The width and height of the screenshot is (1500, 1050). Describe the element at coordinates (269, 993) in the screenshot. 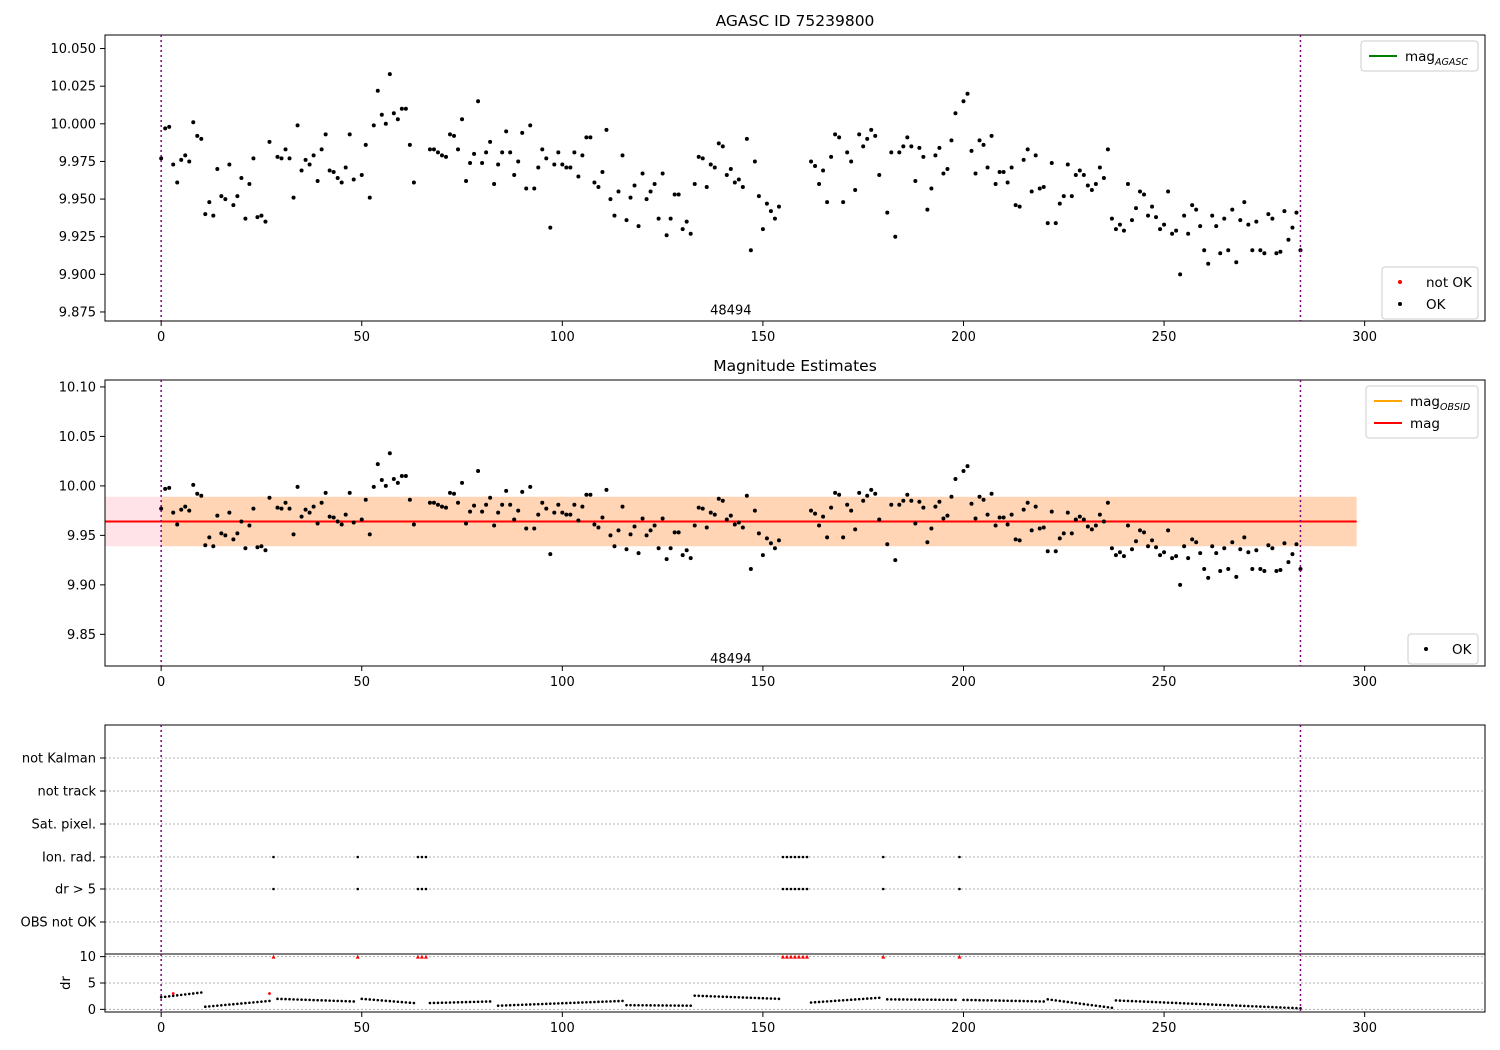

I see `dr-point-not-ok` at that location.